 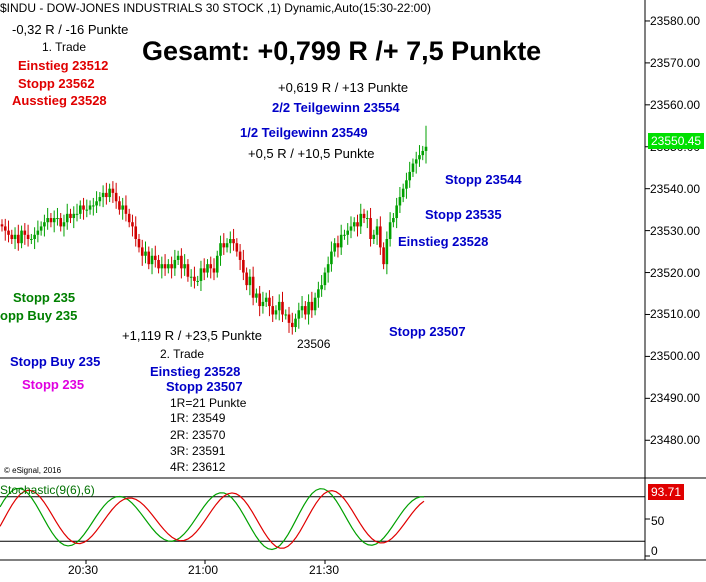 I want to click on y-tick-label: 23500.00, so click(x=675, y=356).